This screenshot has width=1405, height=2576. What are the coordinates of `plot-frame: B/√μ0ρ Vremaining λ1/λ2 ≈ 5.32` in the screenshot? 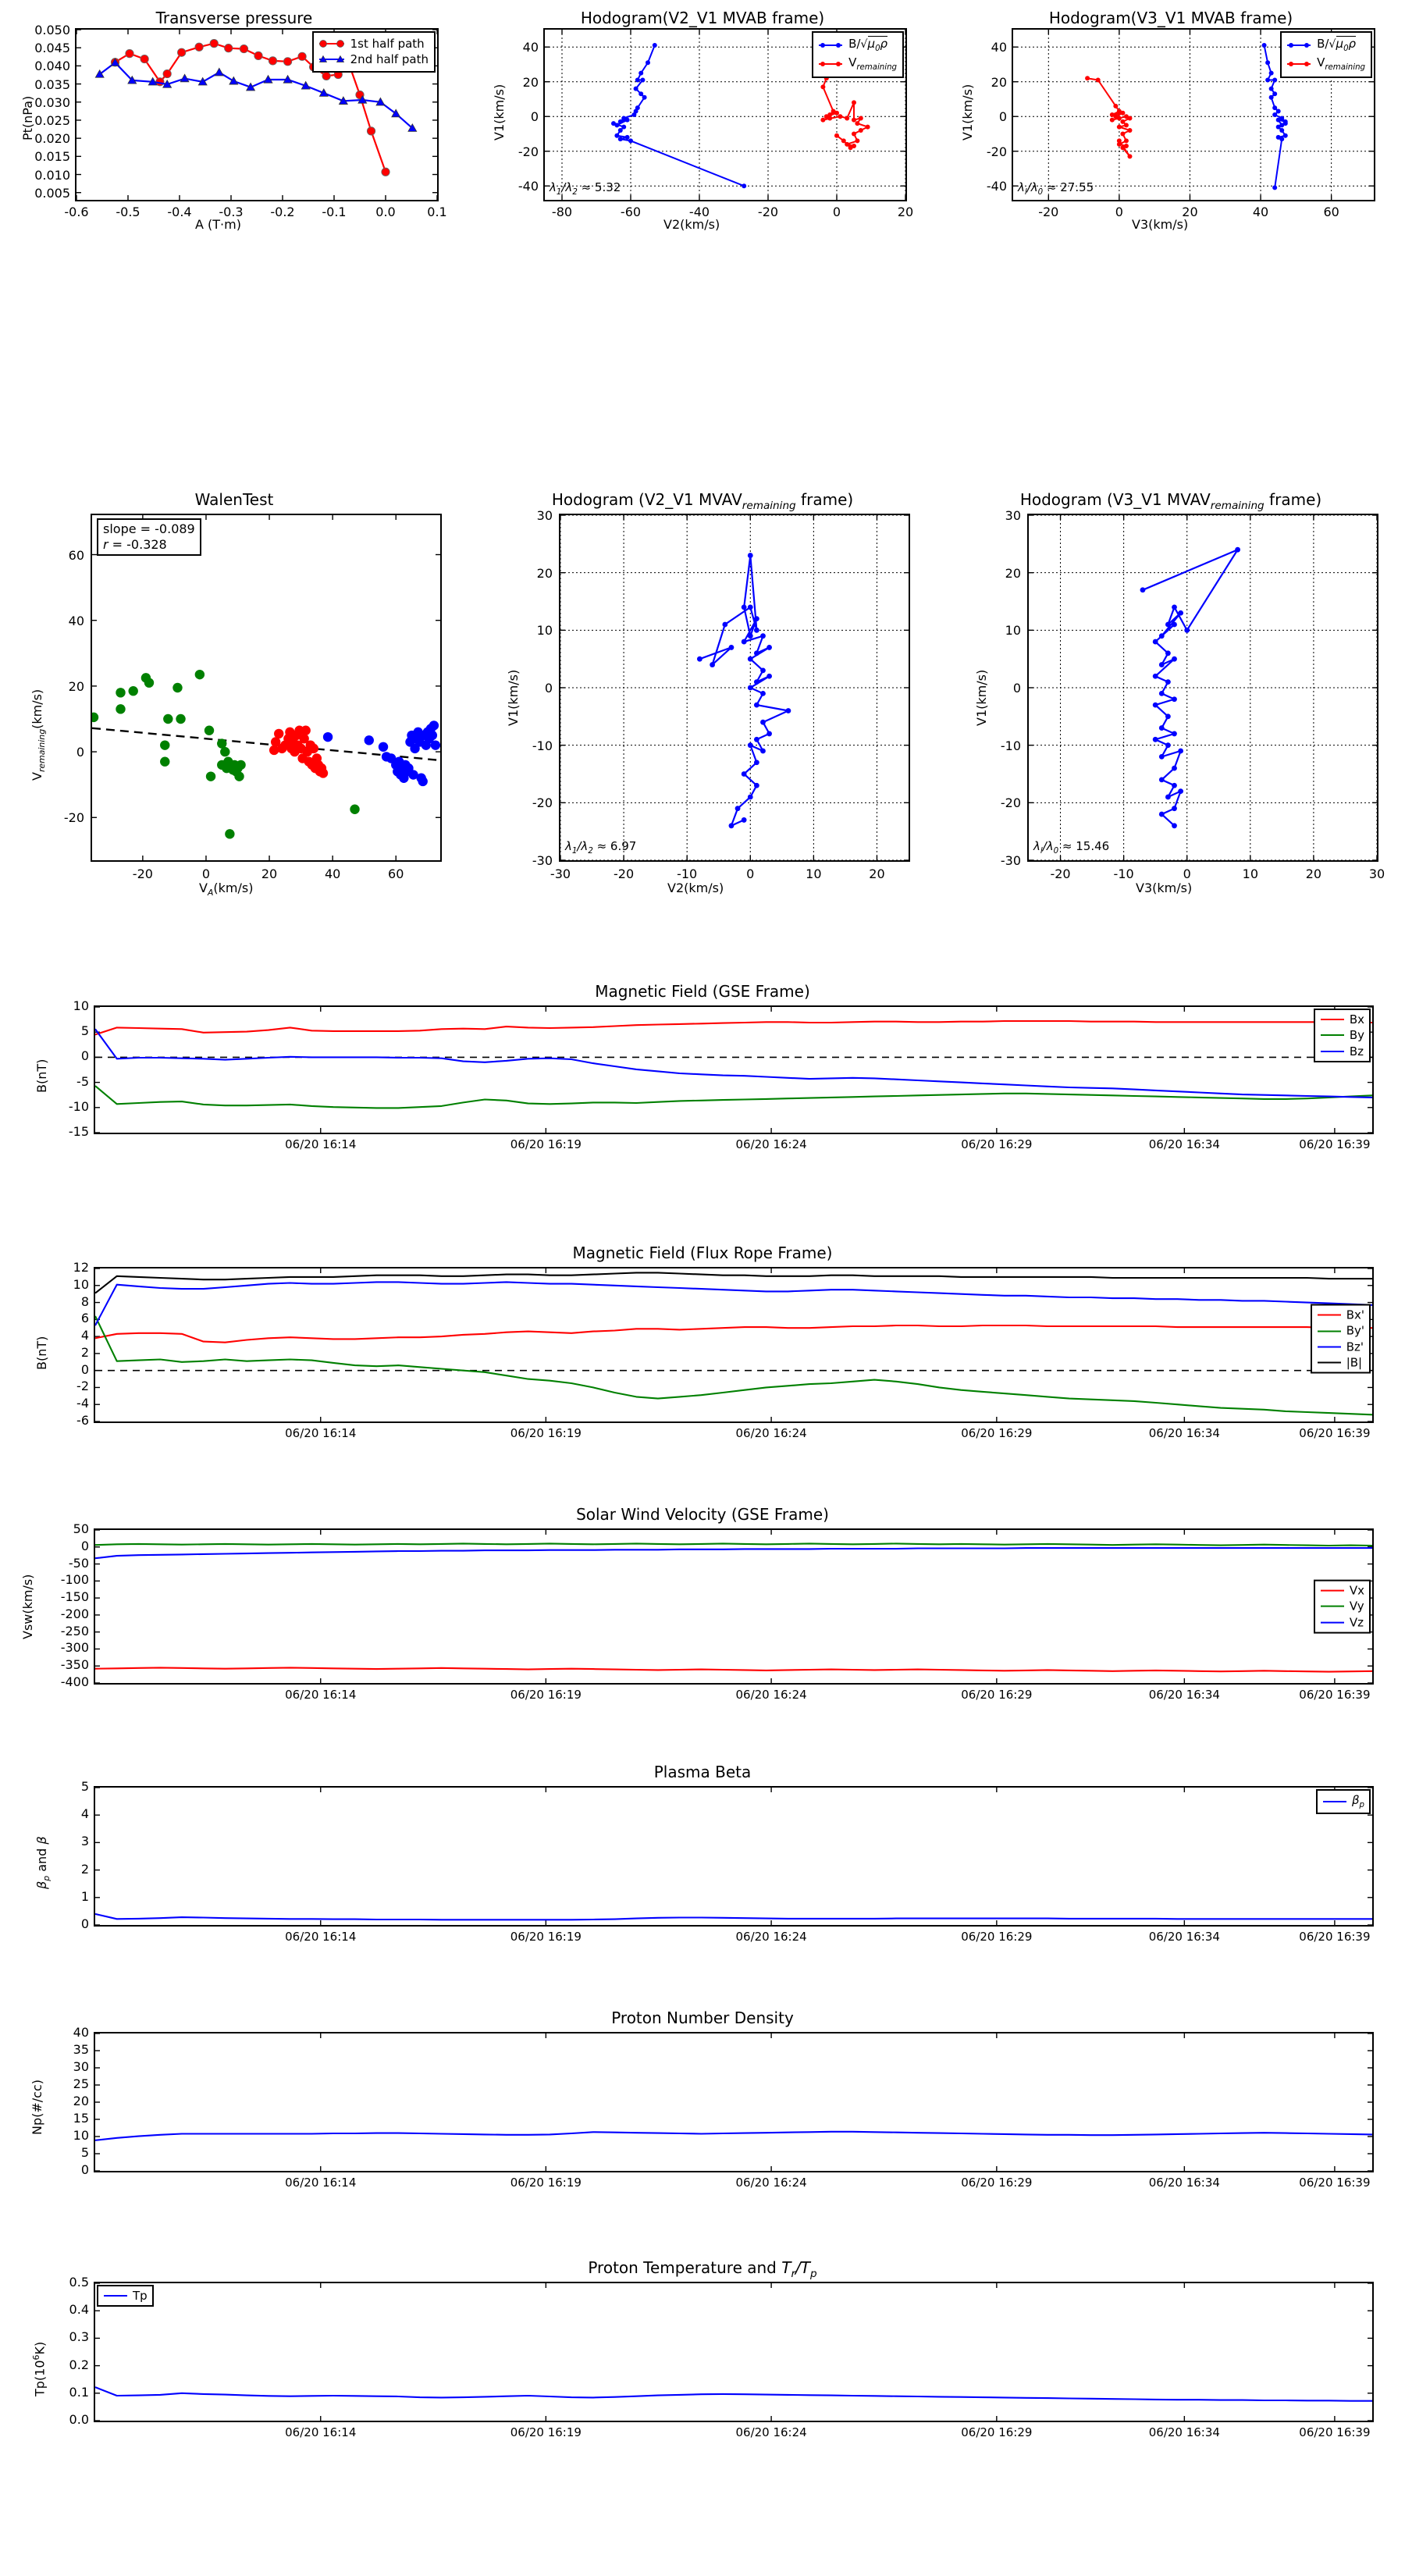 It's located at (725, 114).